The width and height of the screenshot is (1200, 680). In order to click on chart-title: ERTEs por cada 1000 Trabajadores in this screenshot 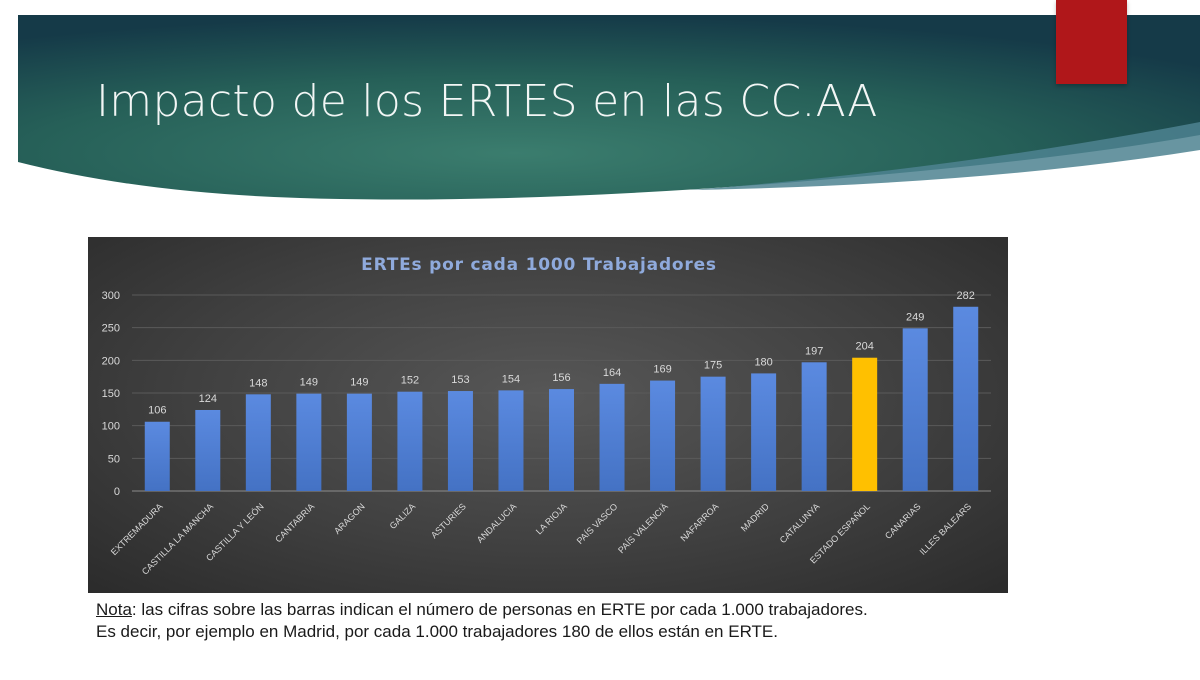, I will do `click(539, 265)`.